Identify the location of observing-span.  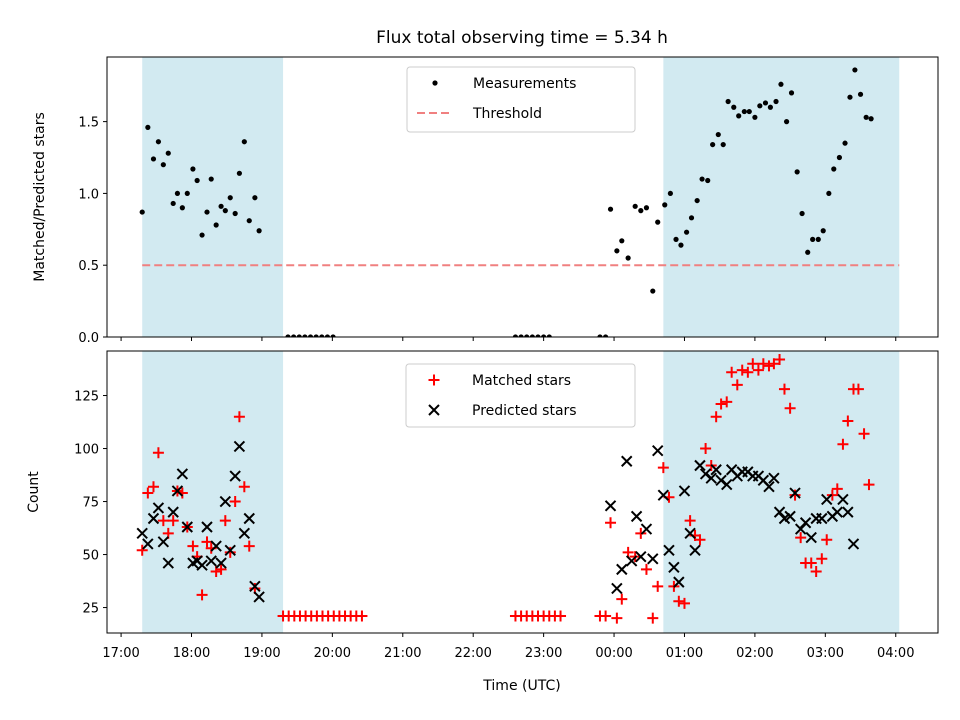
(781, 197).